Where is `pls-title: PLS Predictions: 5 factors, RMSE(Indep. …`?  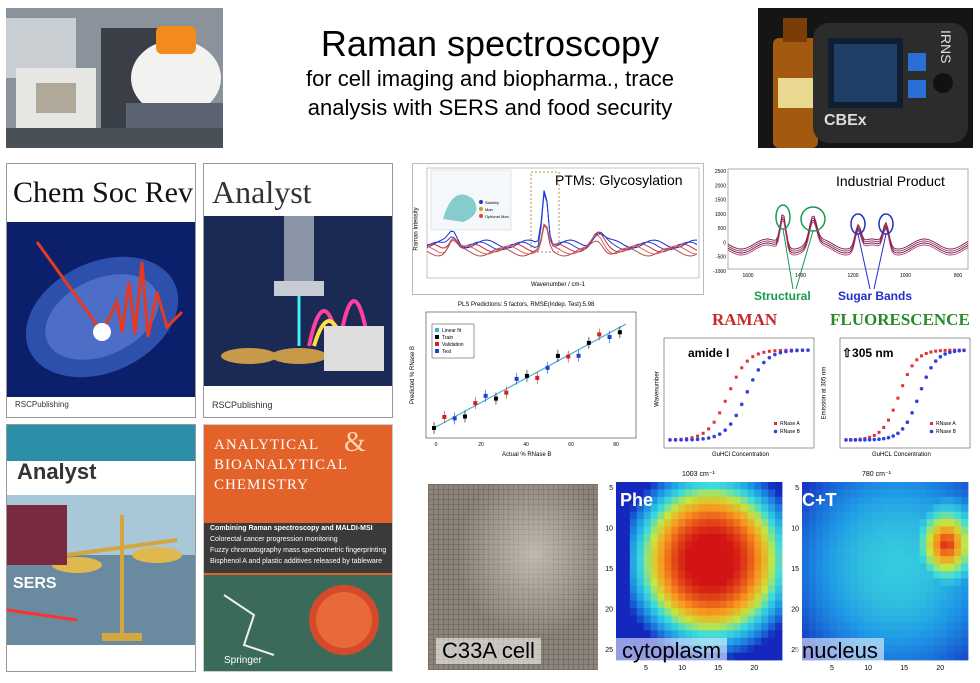 pls-title: PLS Predictions: 5 factors, RMSE(Indep. … is located at coordinates (526, 305).